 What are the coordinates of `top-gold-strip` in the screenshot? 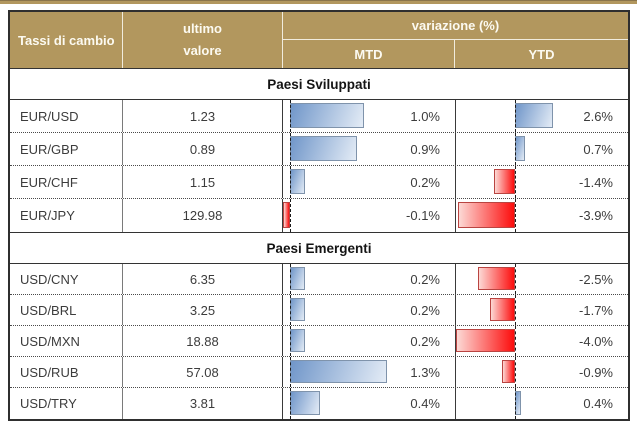 It's located at (318, 2).